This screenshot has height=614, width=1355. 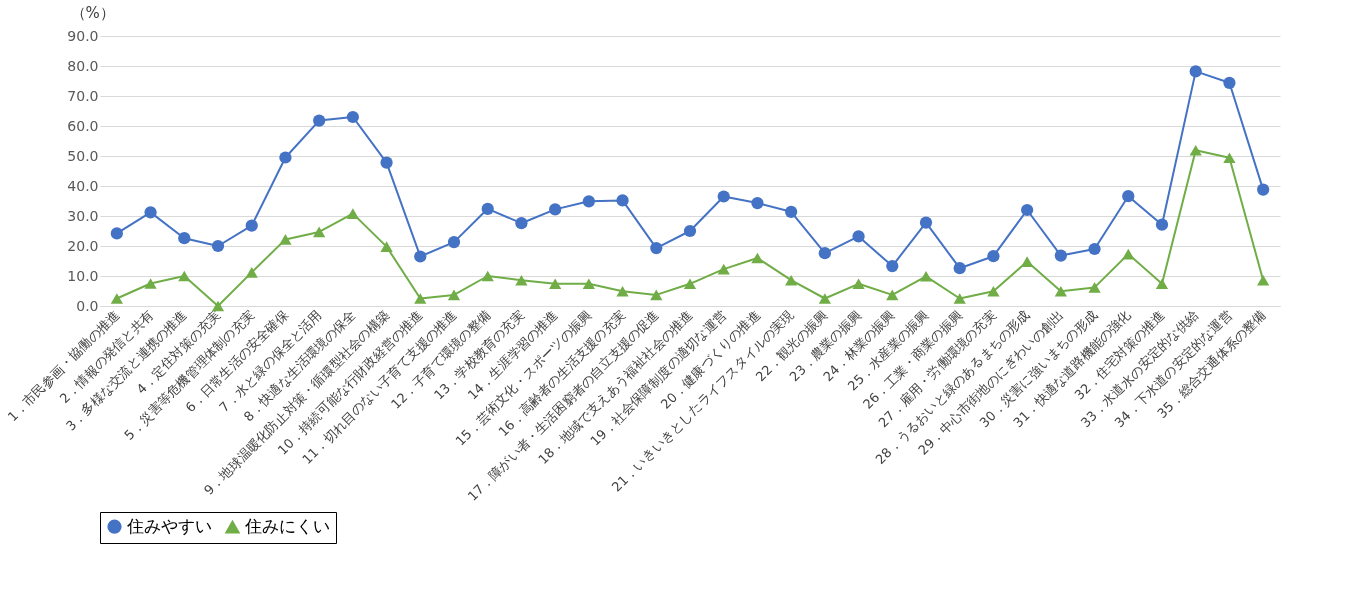 I want to click on legend-label: 住みやすい, so click(x=169, y=525).